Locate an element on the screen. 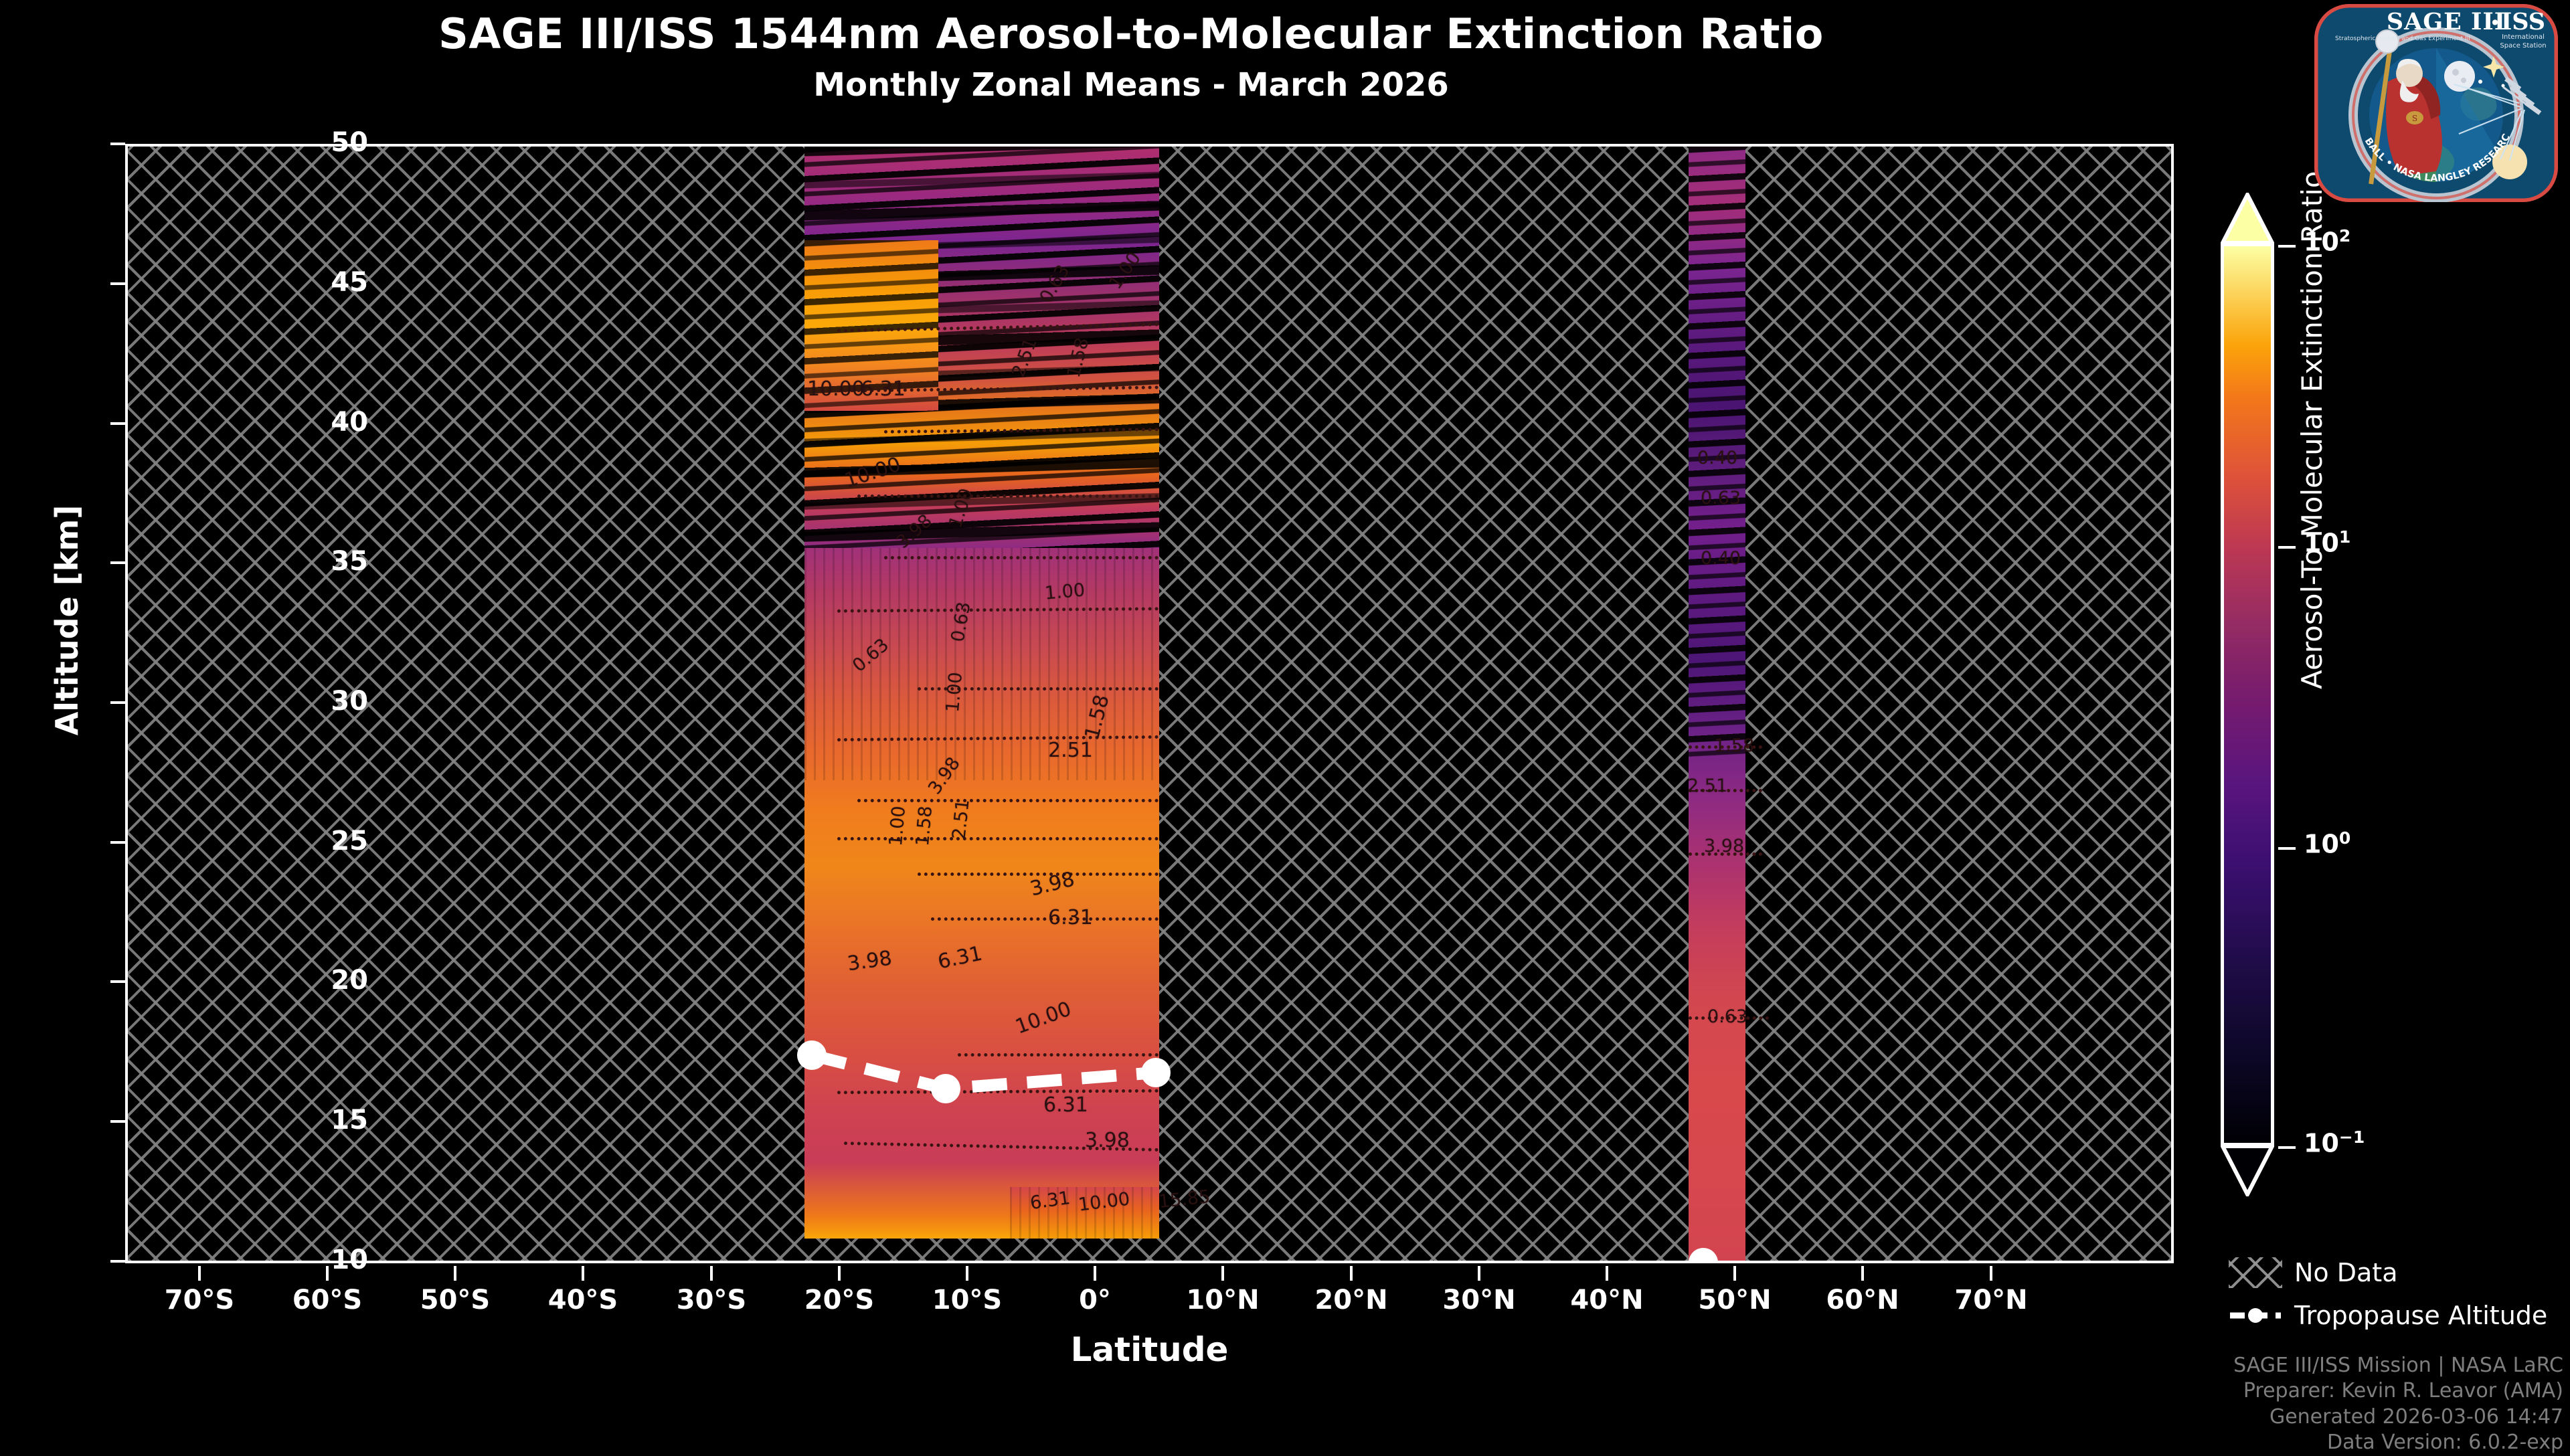 This screenshot has width=2570, height=1456. x-tick-label: 70°S is located at coordinates (200, 1300).